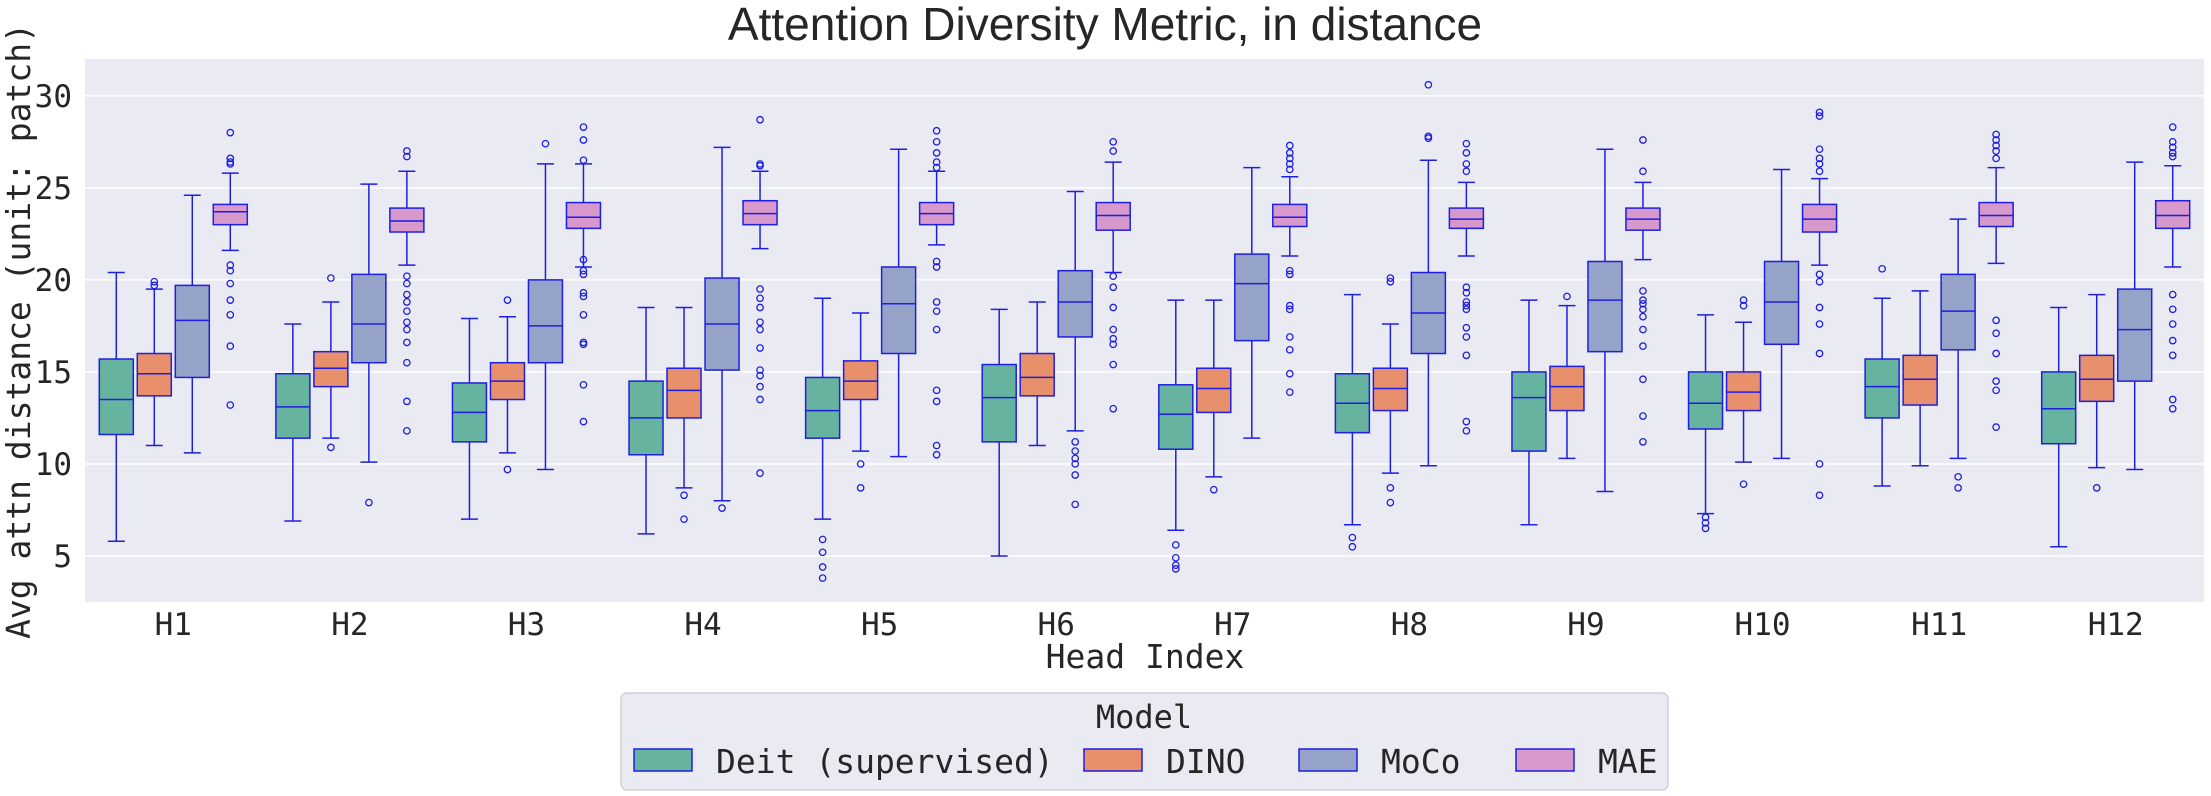 The image size is (2211, 796). Describe the element at coordinates (1205, 761) in the screenshot. I see `legend-label-dino: DINO` at that location.